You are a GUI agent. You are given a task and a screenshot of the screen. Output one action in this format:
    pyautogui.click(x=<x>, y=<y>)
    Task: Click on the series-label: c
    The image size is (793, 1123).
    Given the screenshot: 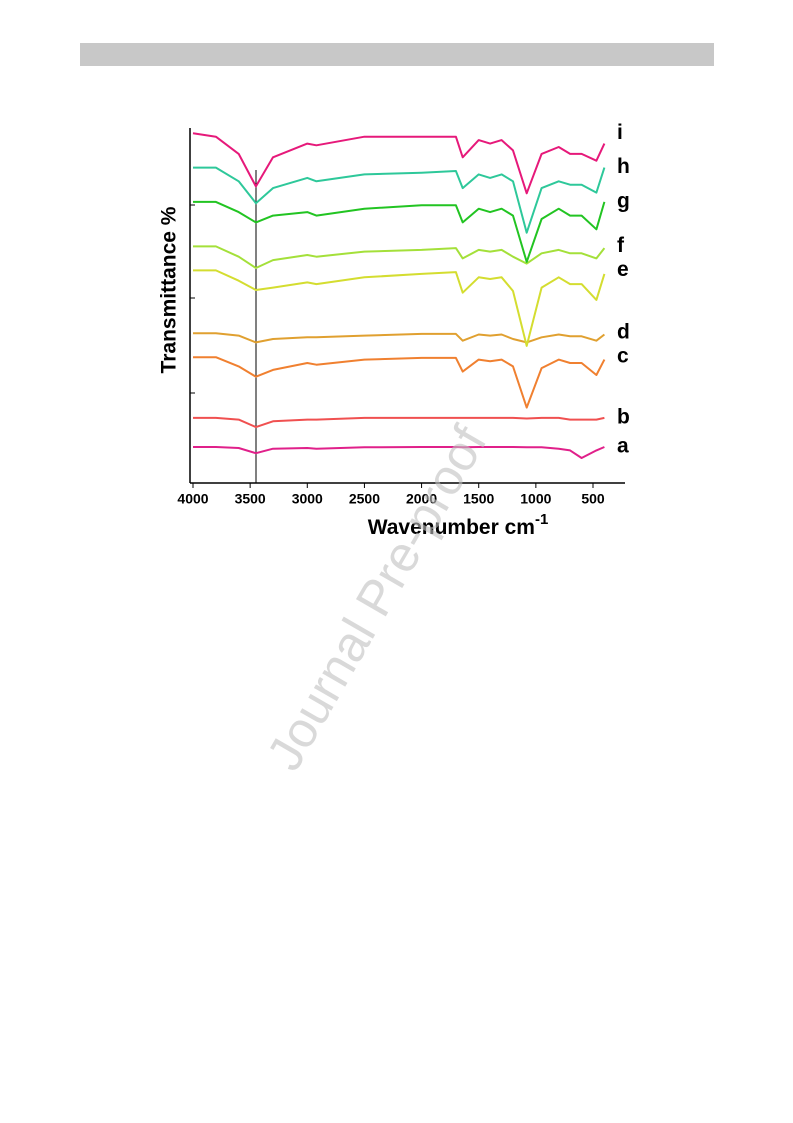 What is the action you would take?
    pyautogui.click(x=623, y=356)
    